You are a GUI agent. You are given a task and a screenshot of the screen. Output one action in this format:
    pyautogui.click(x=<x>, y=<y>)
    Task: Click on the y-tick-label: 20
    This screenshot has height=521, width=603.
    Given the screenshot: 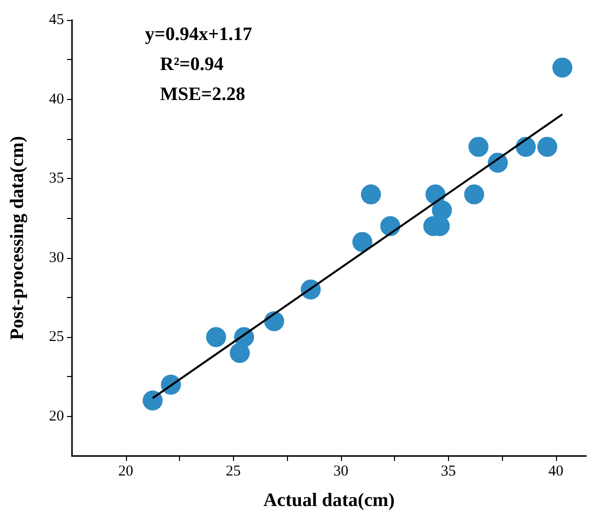 What is the action you would take?
    pyautogui.click(x=56, y=416)
    